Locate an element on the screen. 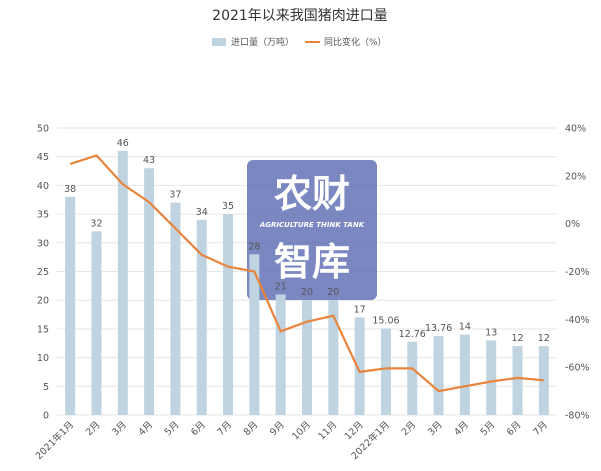 The height and width of the screenshot is (471, 601). y-left-tick-label: 25 is located at coordinates (43, 272).